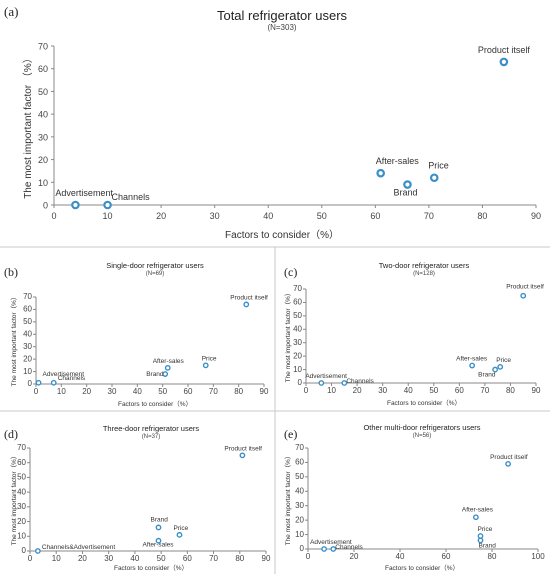 This screenshot has height=574, width=550. What do you see at coordinates (45, 206) in the screenshot?
I see `y-tick-label: 0` at bounding box center [45, 206].